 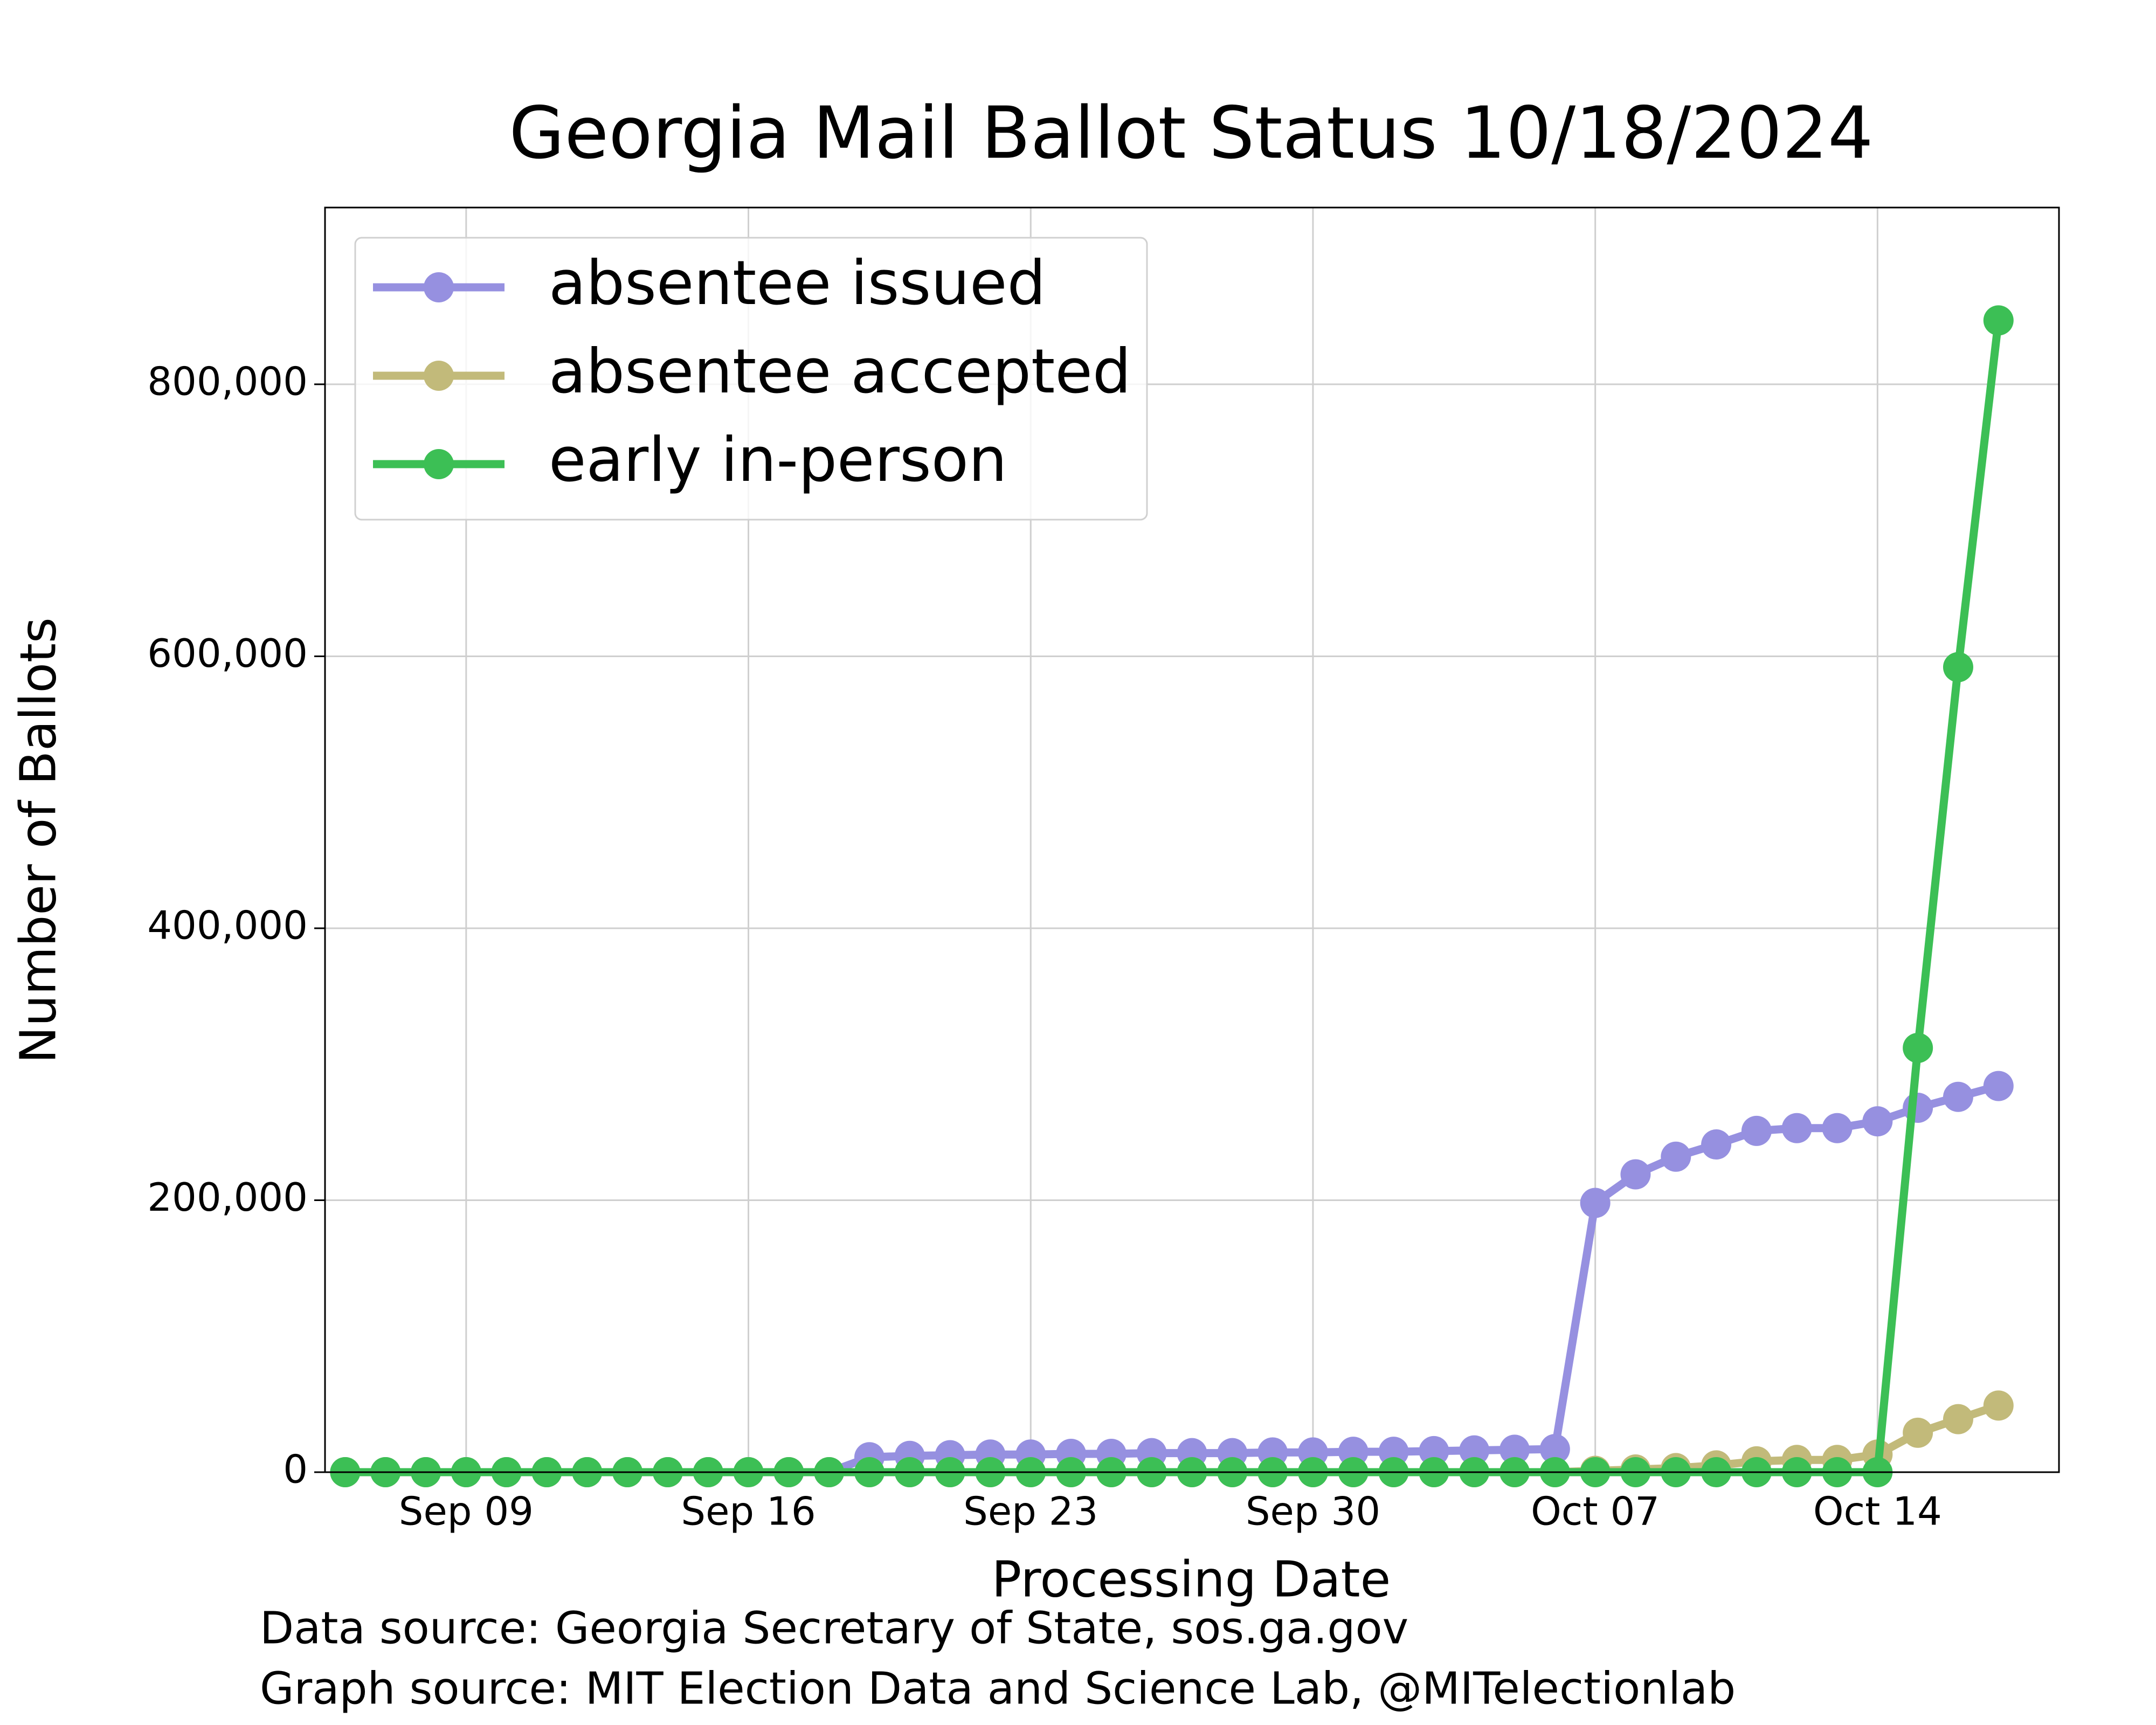 I want to click on x-tick-label: Sep 30, so click(x=1313, y=1512).